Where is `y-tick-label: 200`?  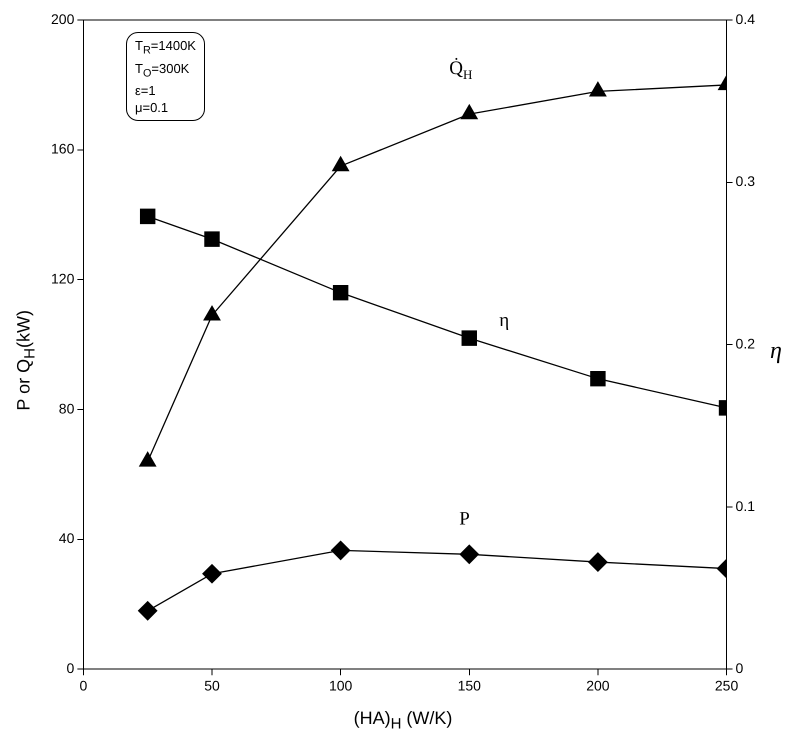 y-tick-label: 200 is located at coordinates (63, 18).